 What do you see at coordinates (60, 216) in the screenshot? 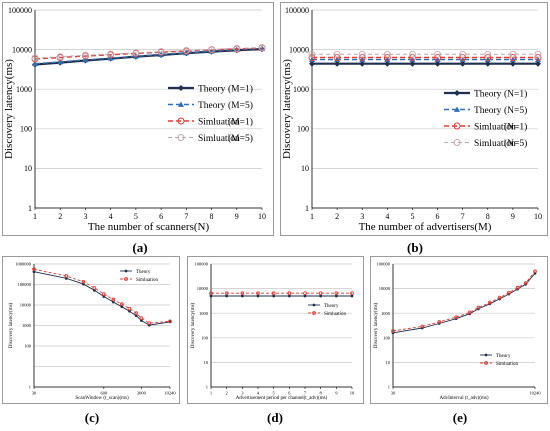
I see `chart-0-x-tick-label: 2` at bounding box center [60, 216].